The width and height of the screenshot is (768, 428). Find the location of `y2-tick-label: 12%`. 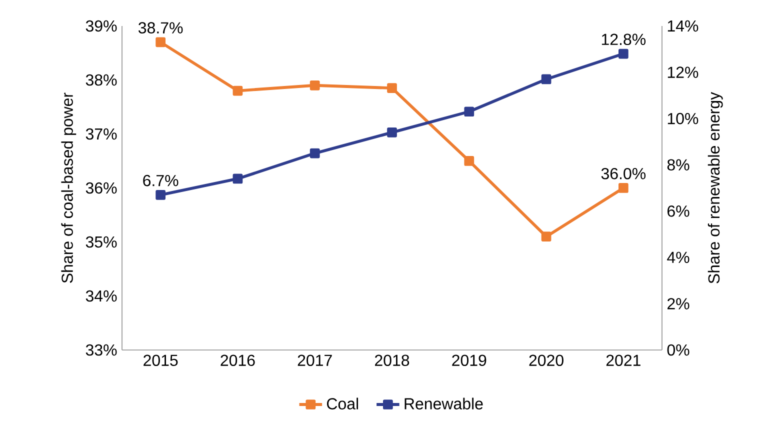

y2-tick-label: 12% is located at coordinates (683, 72).